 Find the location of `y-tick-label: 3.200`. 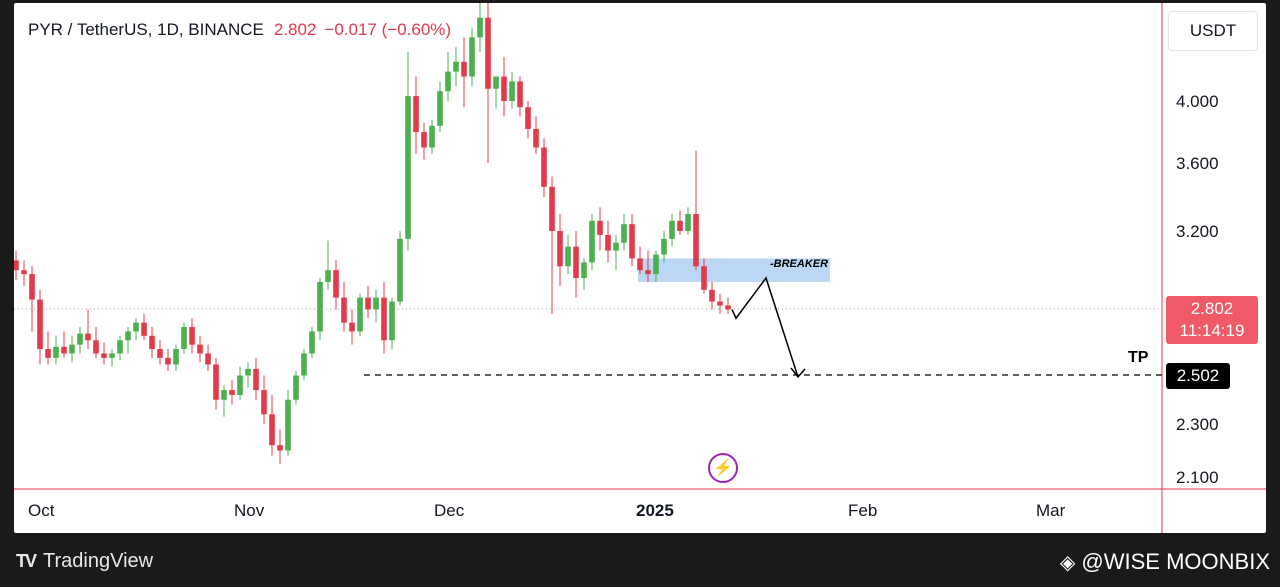

y-tick-label: 3.200 is located at coordinates (1197, 231).